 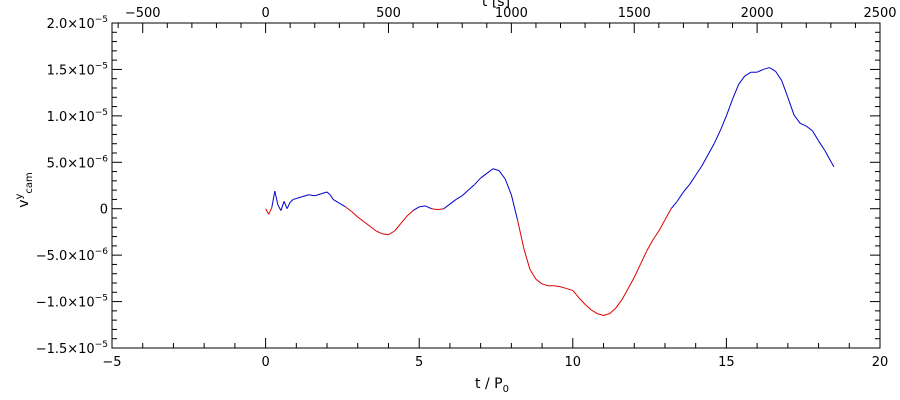 I want to click on x-tick-label: 0, so click(x=265, y=362).